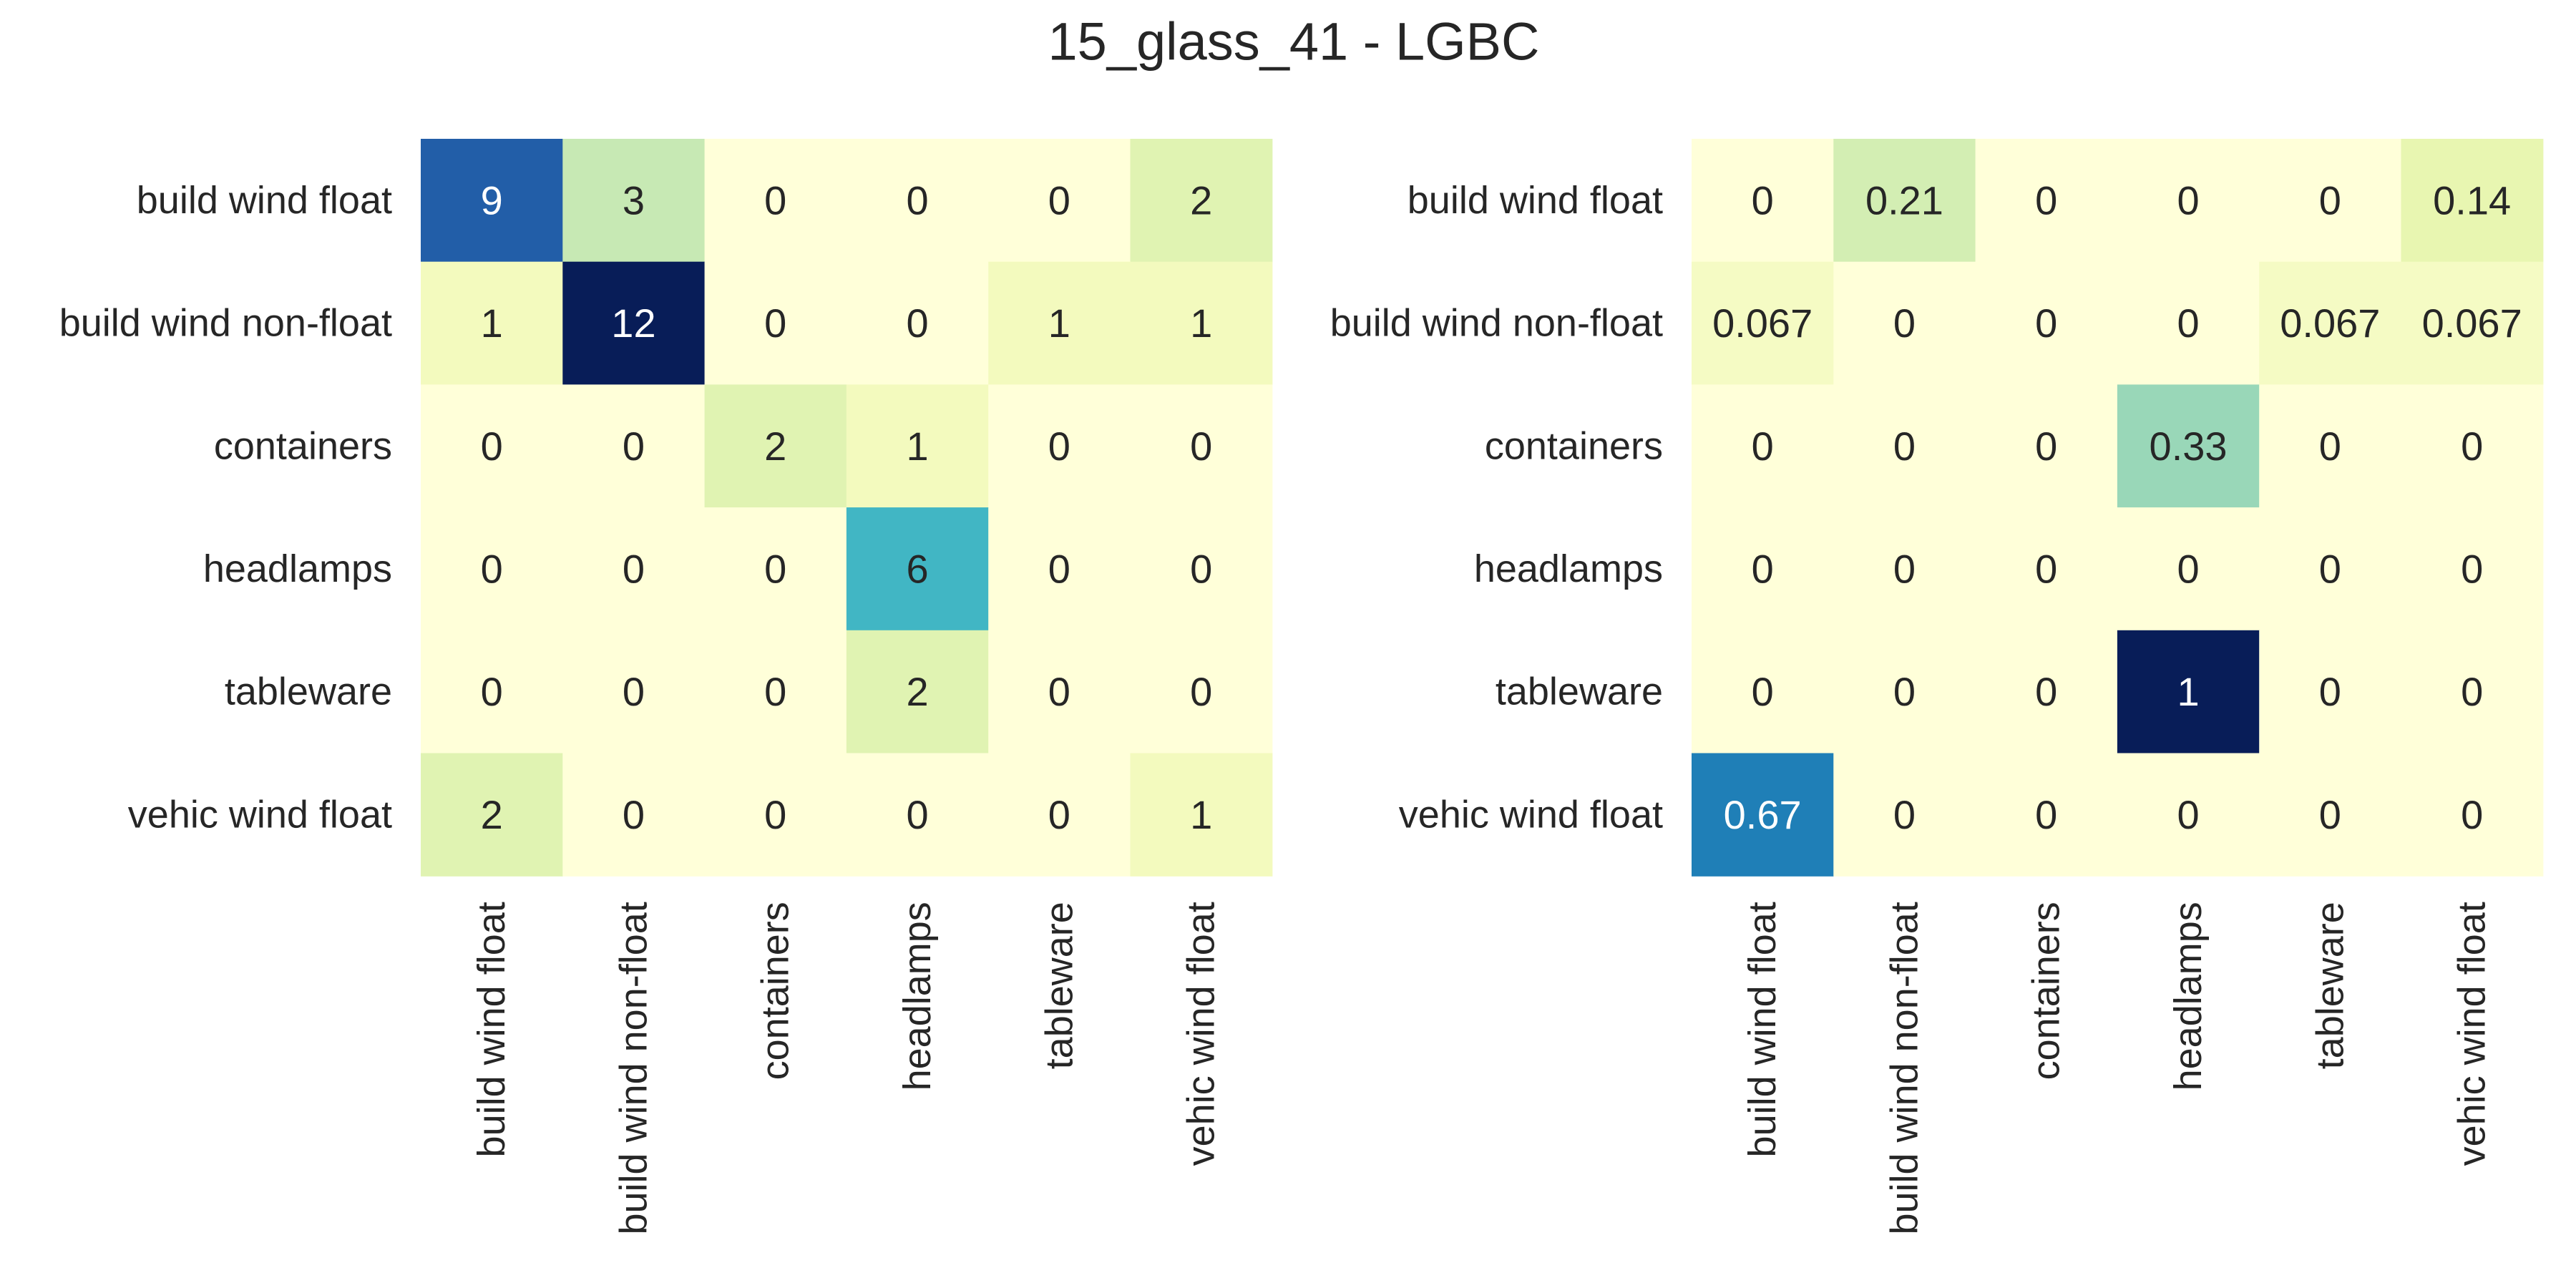  I want to click on heatmap-cell-r4-c1, so click(634, 692).